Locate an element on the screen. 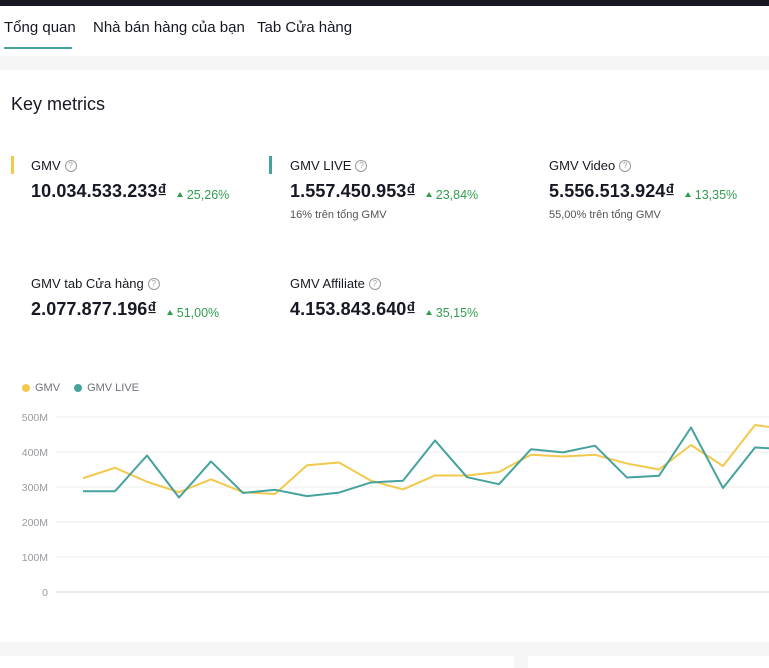 This screenshot has width=769, height=668. legend-label: GMV is located at coordinates (48, 388).